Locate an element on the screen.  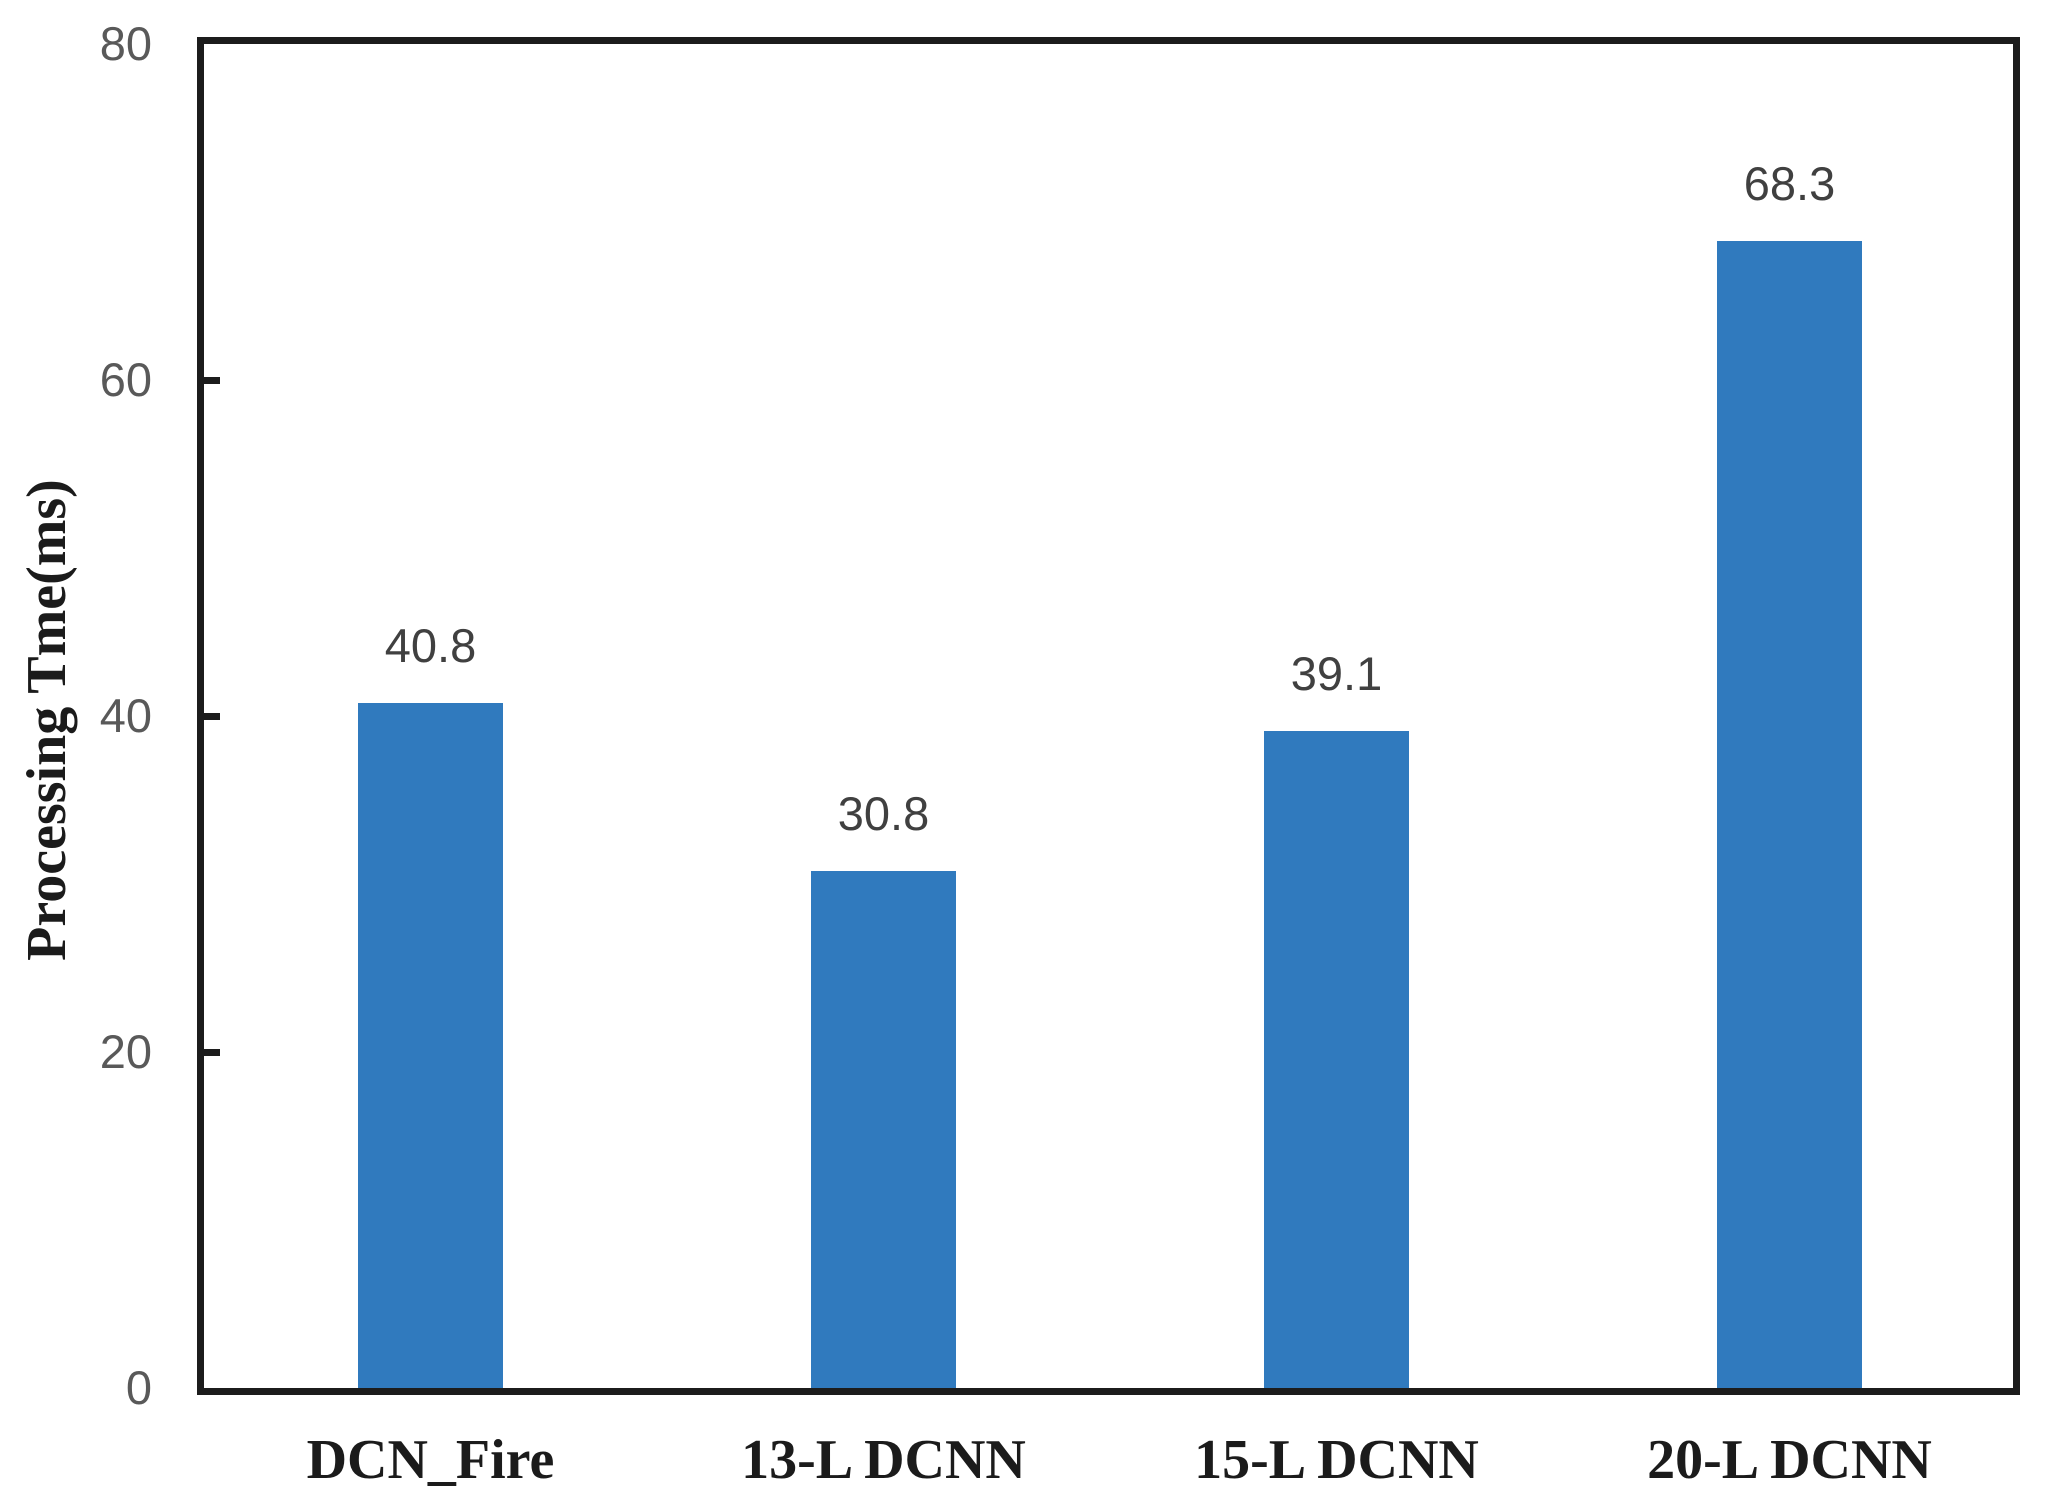
y-tick-label: 0 is located at coordinates (138, 1387).